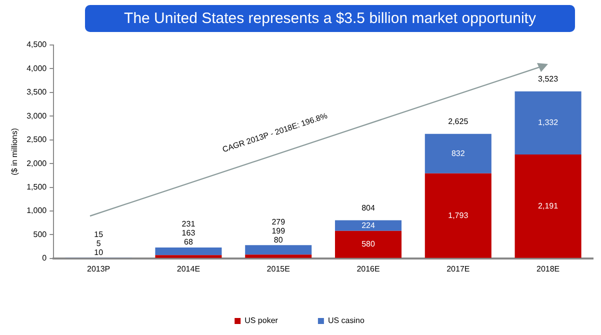 This screenshot has width=601, height=335. Describe the element at coordinates (37, 163) in the screenshot. I see `y-tick-label: 2,000` at that location.